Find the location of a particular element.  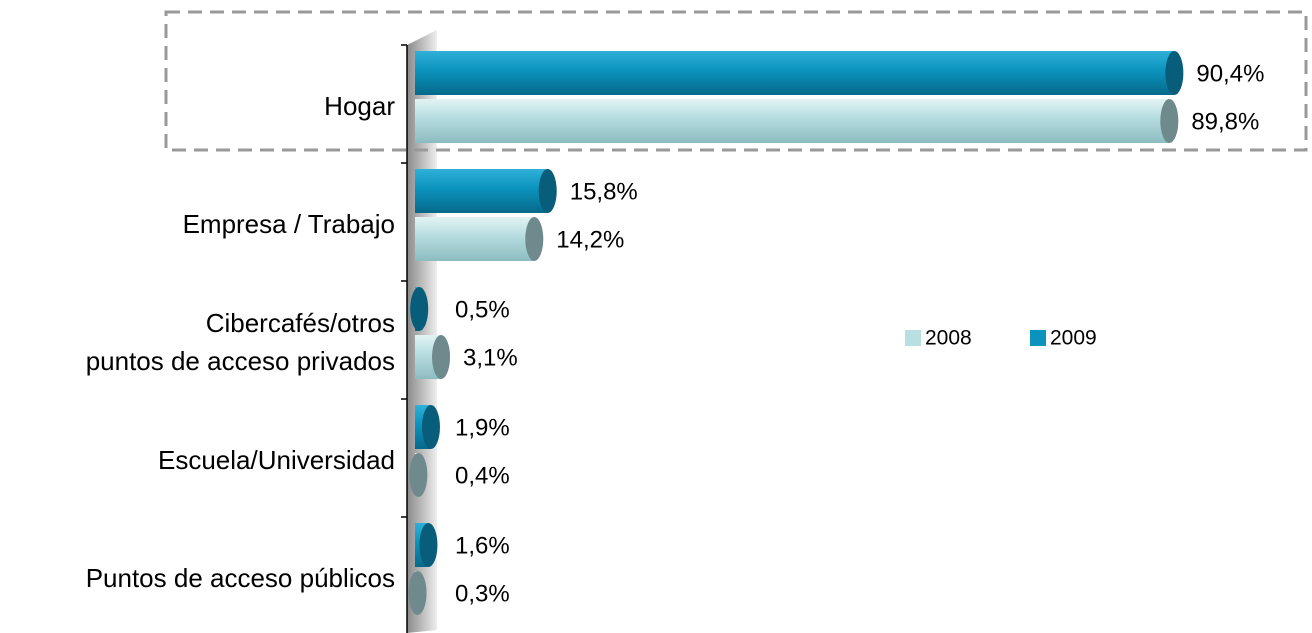

category-label: Puntos de acceso públicos is located at coordinates (240, 578).